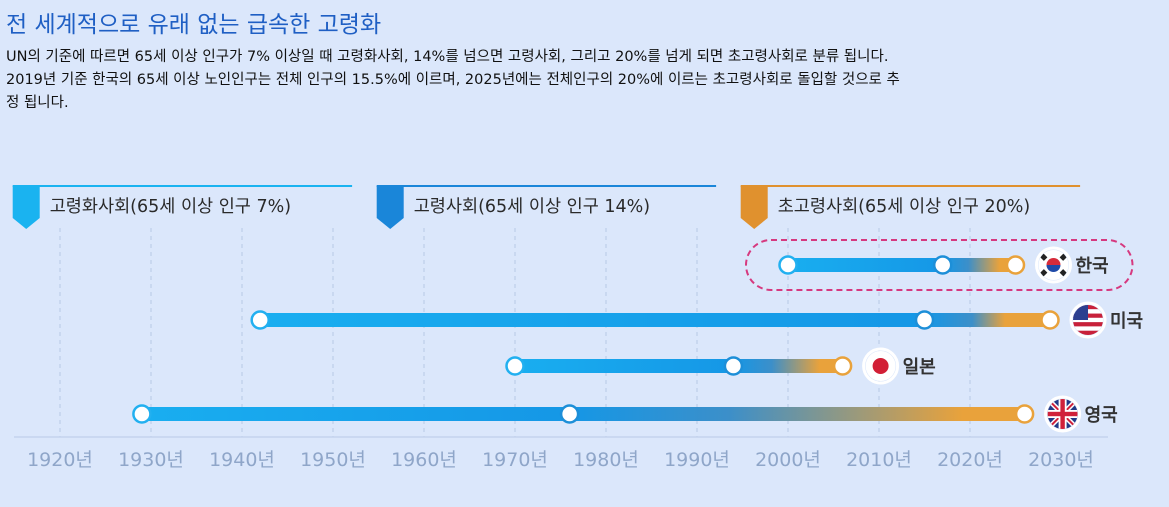  What do you see at coordinates (60, 460) in the screenshot?
I see `x-tick-label: 1920년` at bounding box center [60, 460].